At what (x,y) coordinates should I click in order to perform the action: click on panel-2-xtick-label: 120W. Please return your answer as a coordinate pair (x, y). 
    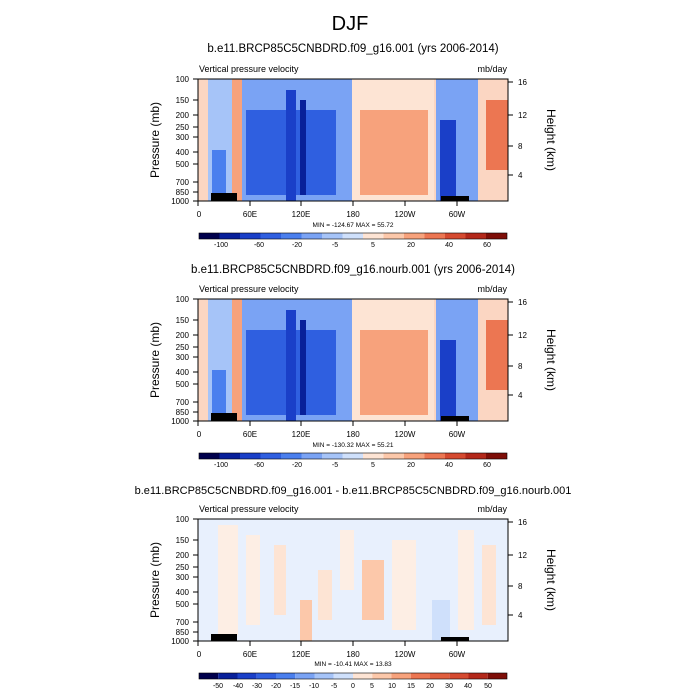
    Looking at the image, I should click on (405, 434).